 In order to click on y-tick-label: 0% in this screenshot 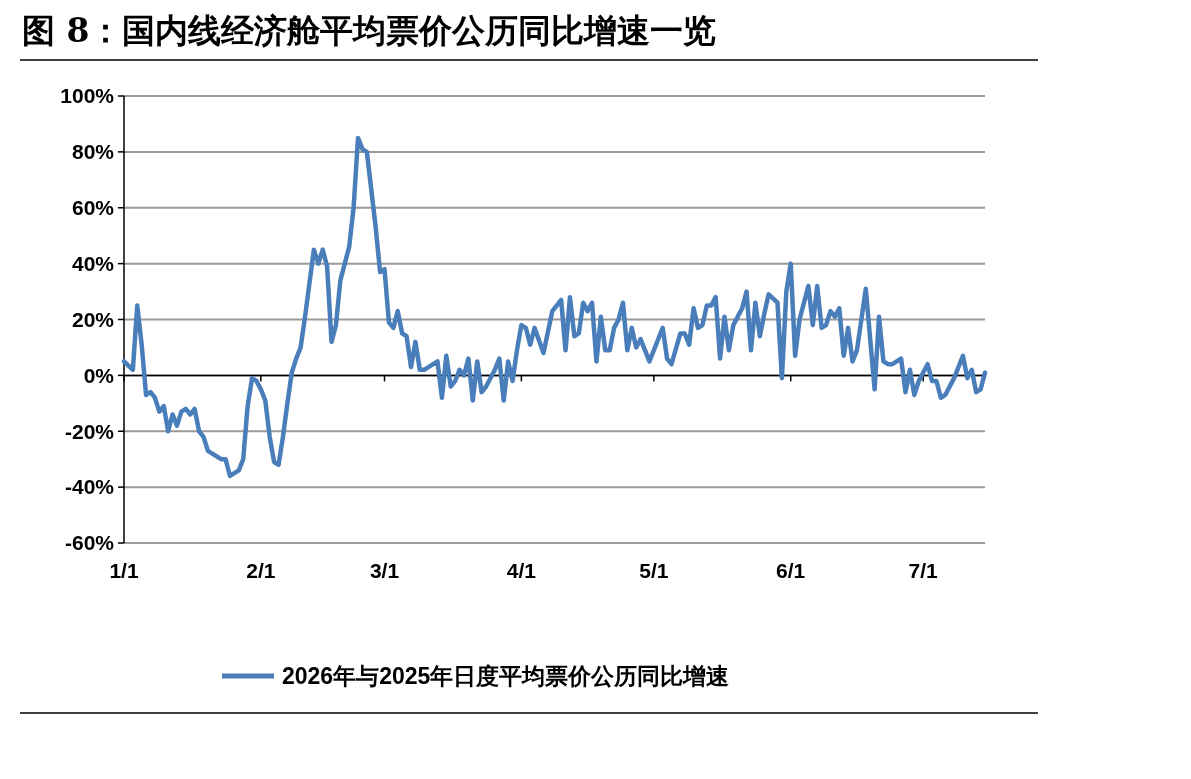, I will do `click(99, 375)`.